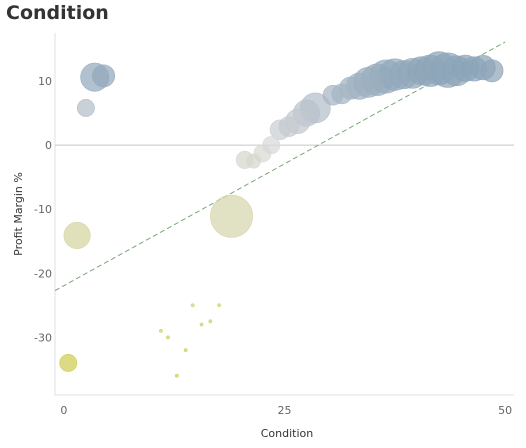 This screenshot has height=448, width=526. Describe the element at coordinates (505, 410) in the screenshot. I see `x-tick-label: 50` at that location.